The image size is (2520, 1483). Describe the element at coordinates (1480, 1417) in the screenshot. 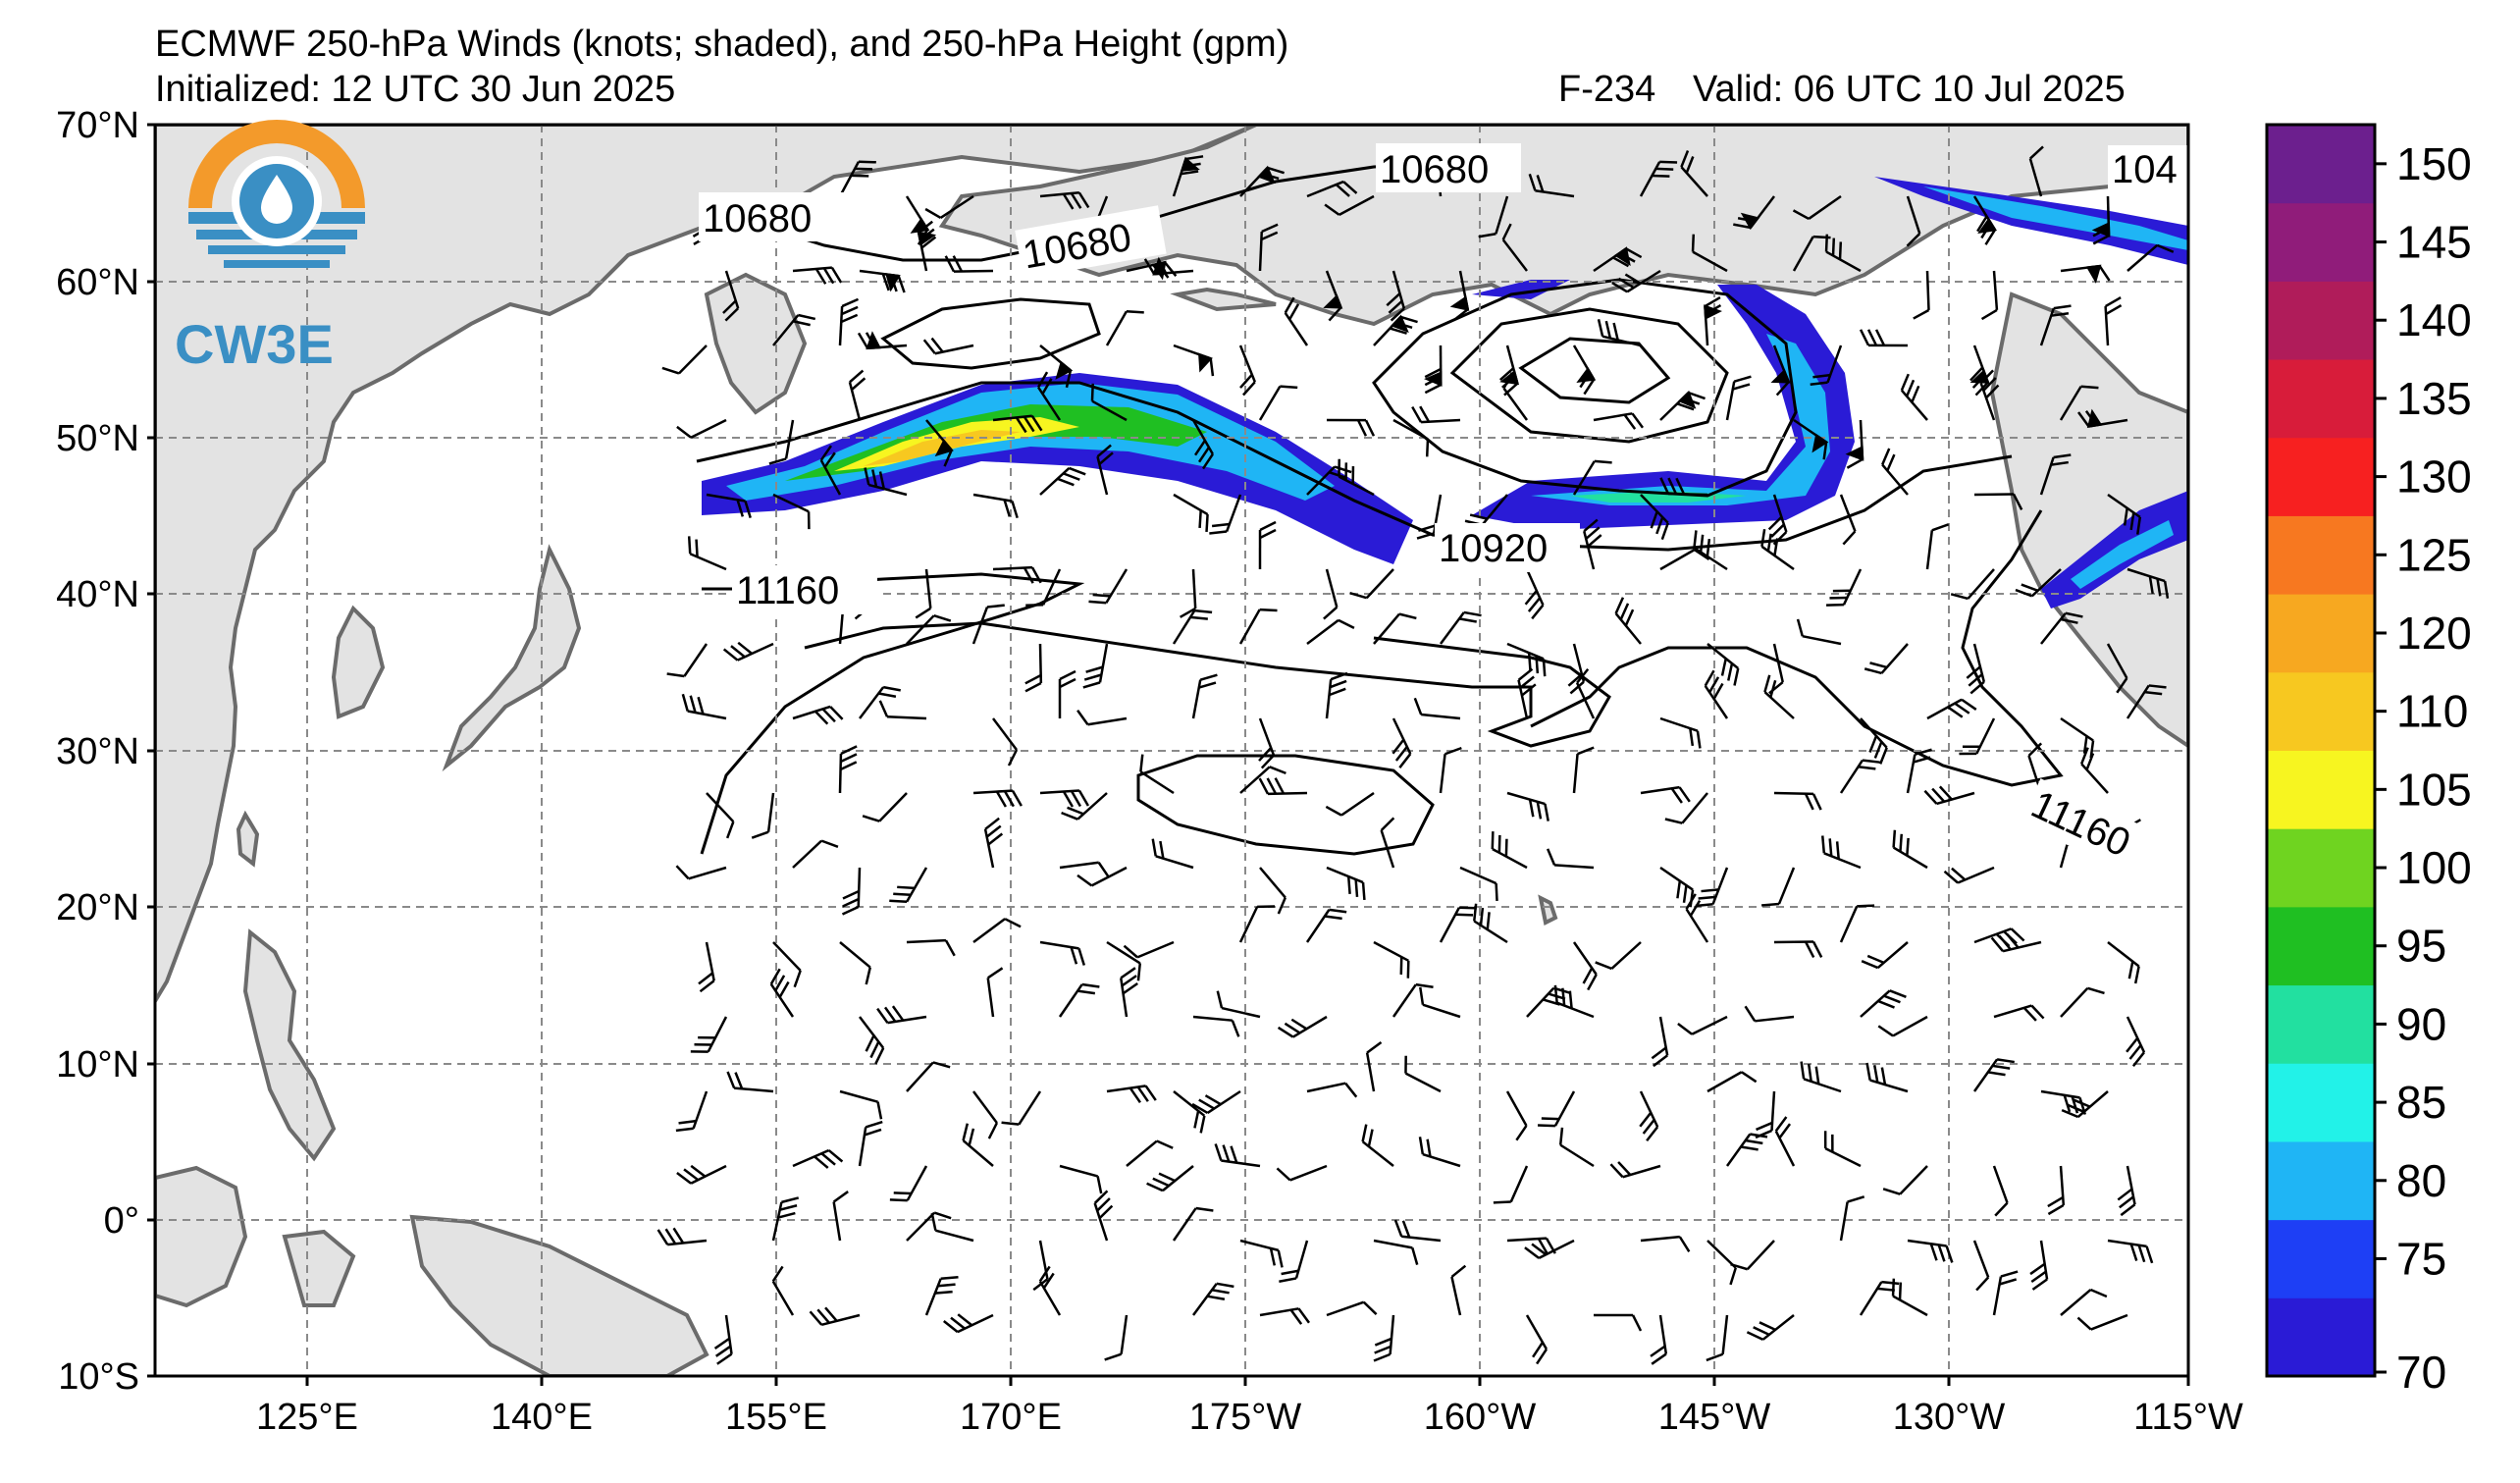

I see `lon-label: 160°W` at that location.